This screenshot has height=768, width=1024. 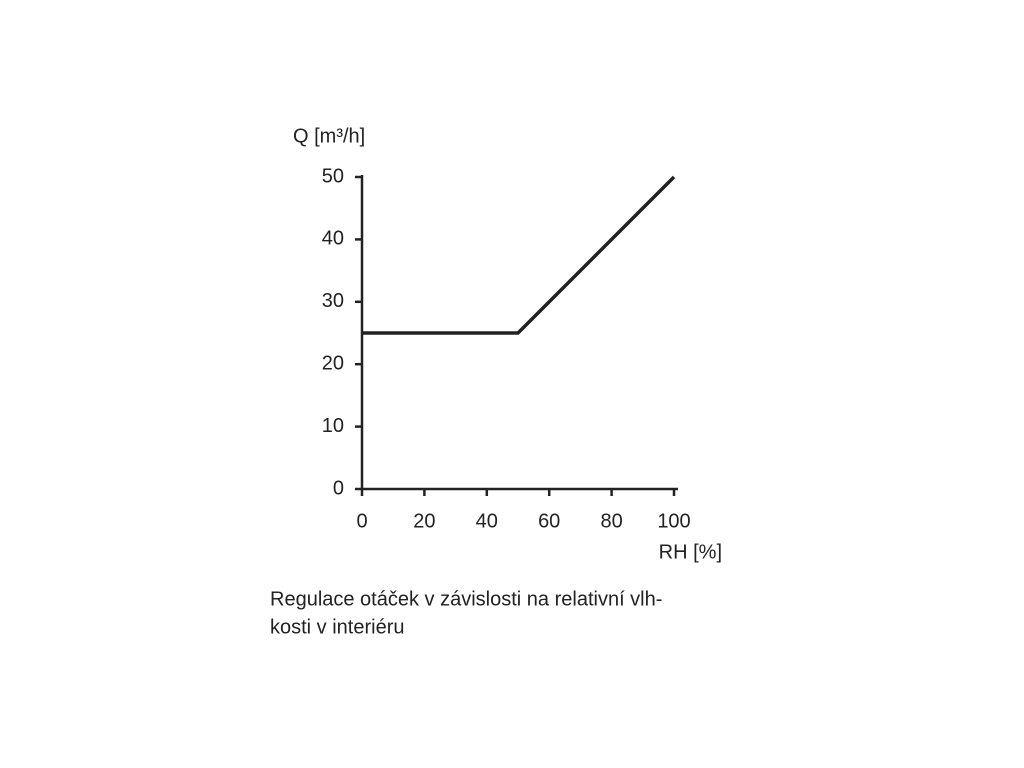 I want to click on x-tick-label: 80, so click(x=611, y=521).